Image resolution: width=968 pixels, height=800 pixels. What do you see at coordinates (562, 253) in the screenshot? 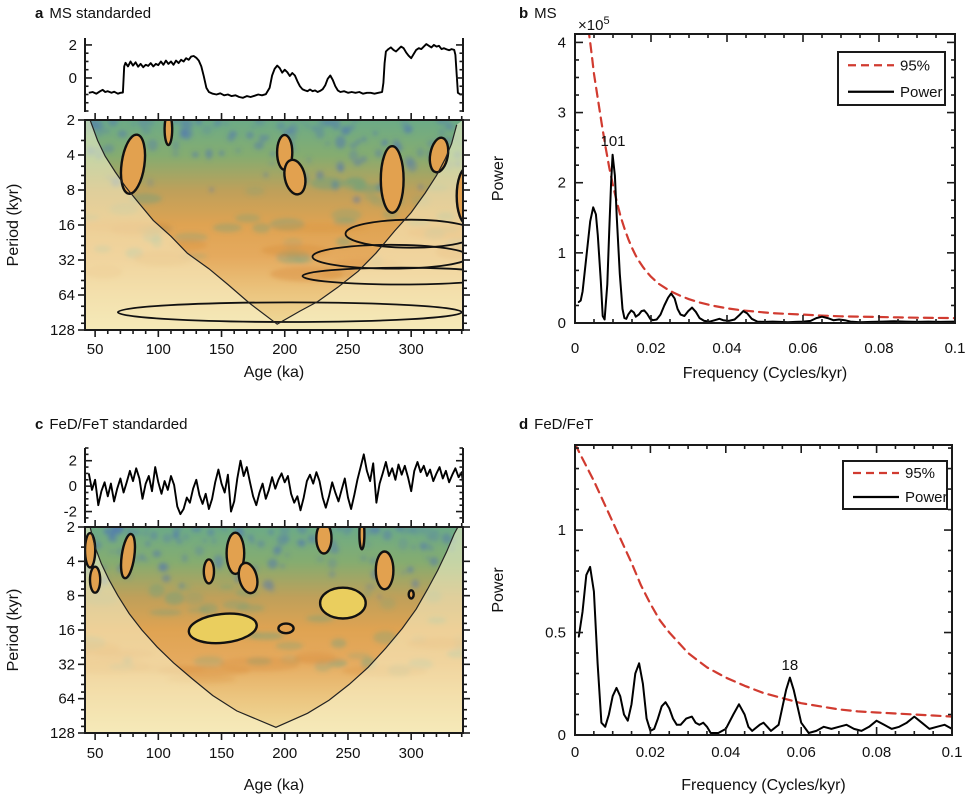
I see `y-tick-label: 1` at bounding box center [562, 253].